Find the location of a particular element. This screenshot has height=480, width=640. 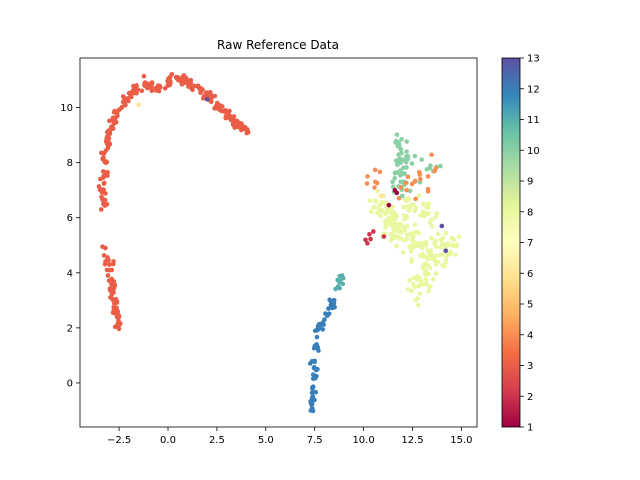

colorbar-tick-label: 4 is located at coordinates (530, 335).